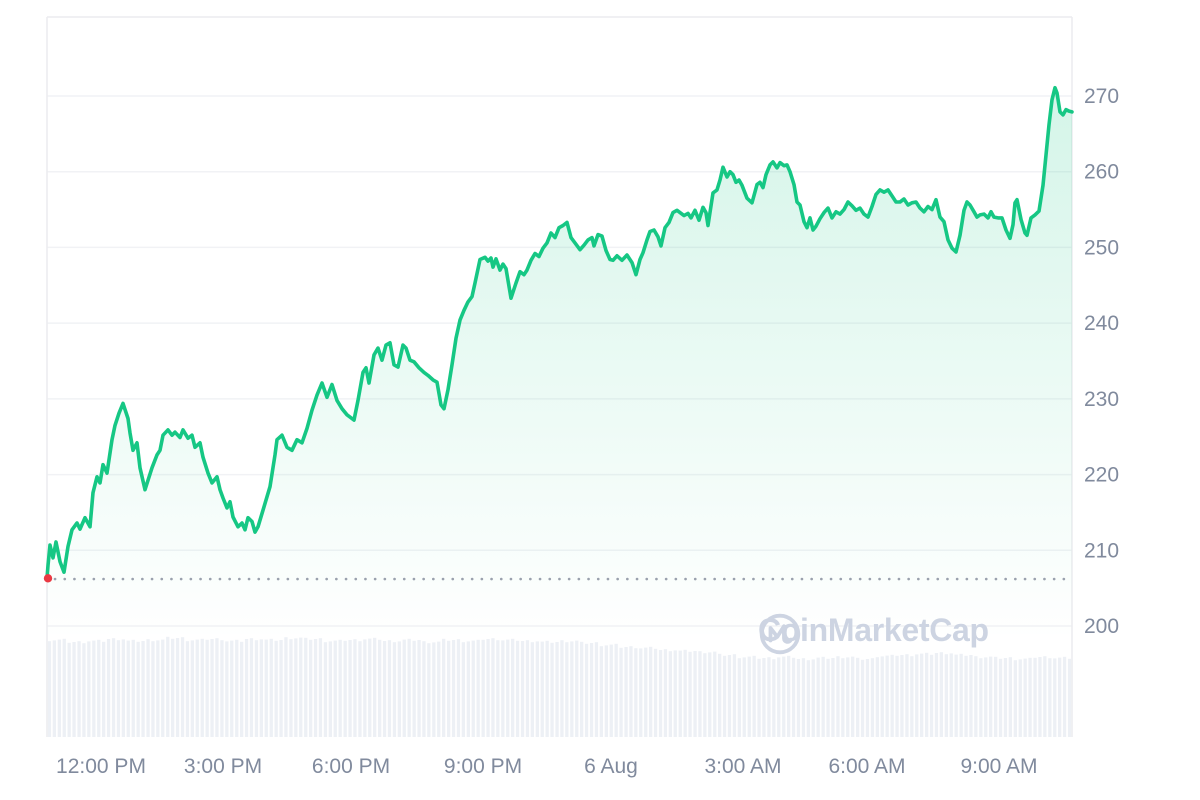 The height and width of the screenshot is (800, 1200). Describe the element at coordinates (1101, 96) in the screenshot. I see `y-axis-label: 270` at that location.